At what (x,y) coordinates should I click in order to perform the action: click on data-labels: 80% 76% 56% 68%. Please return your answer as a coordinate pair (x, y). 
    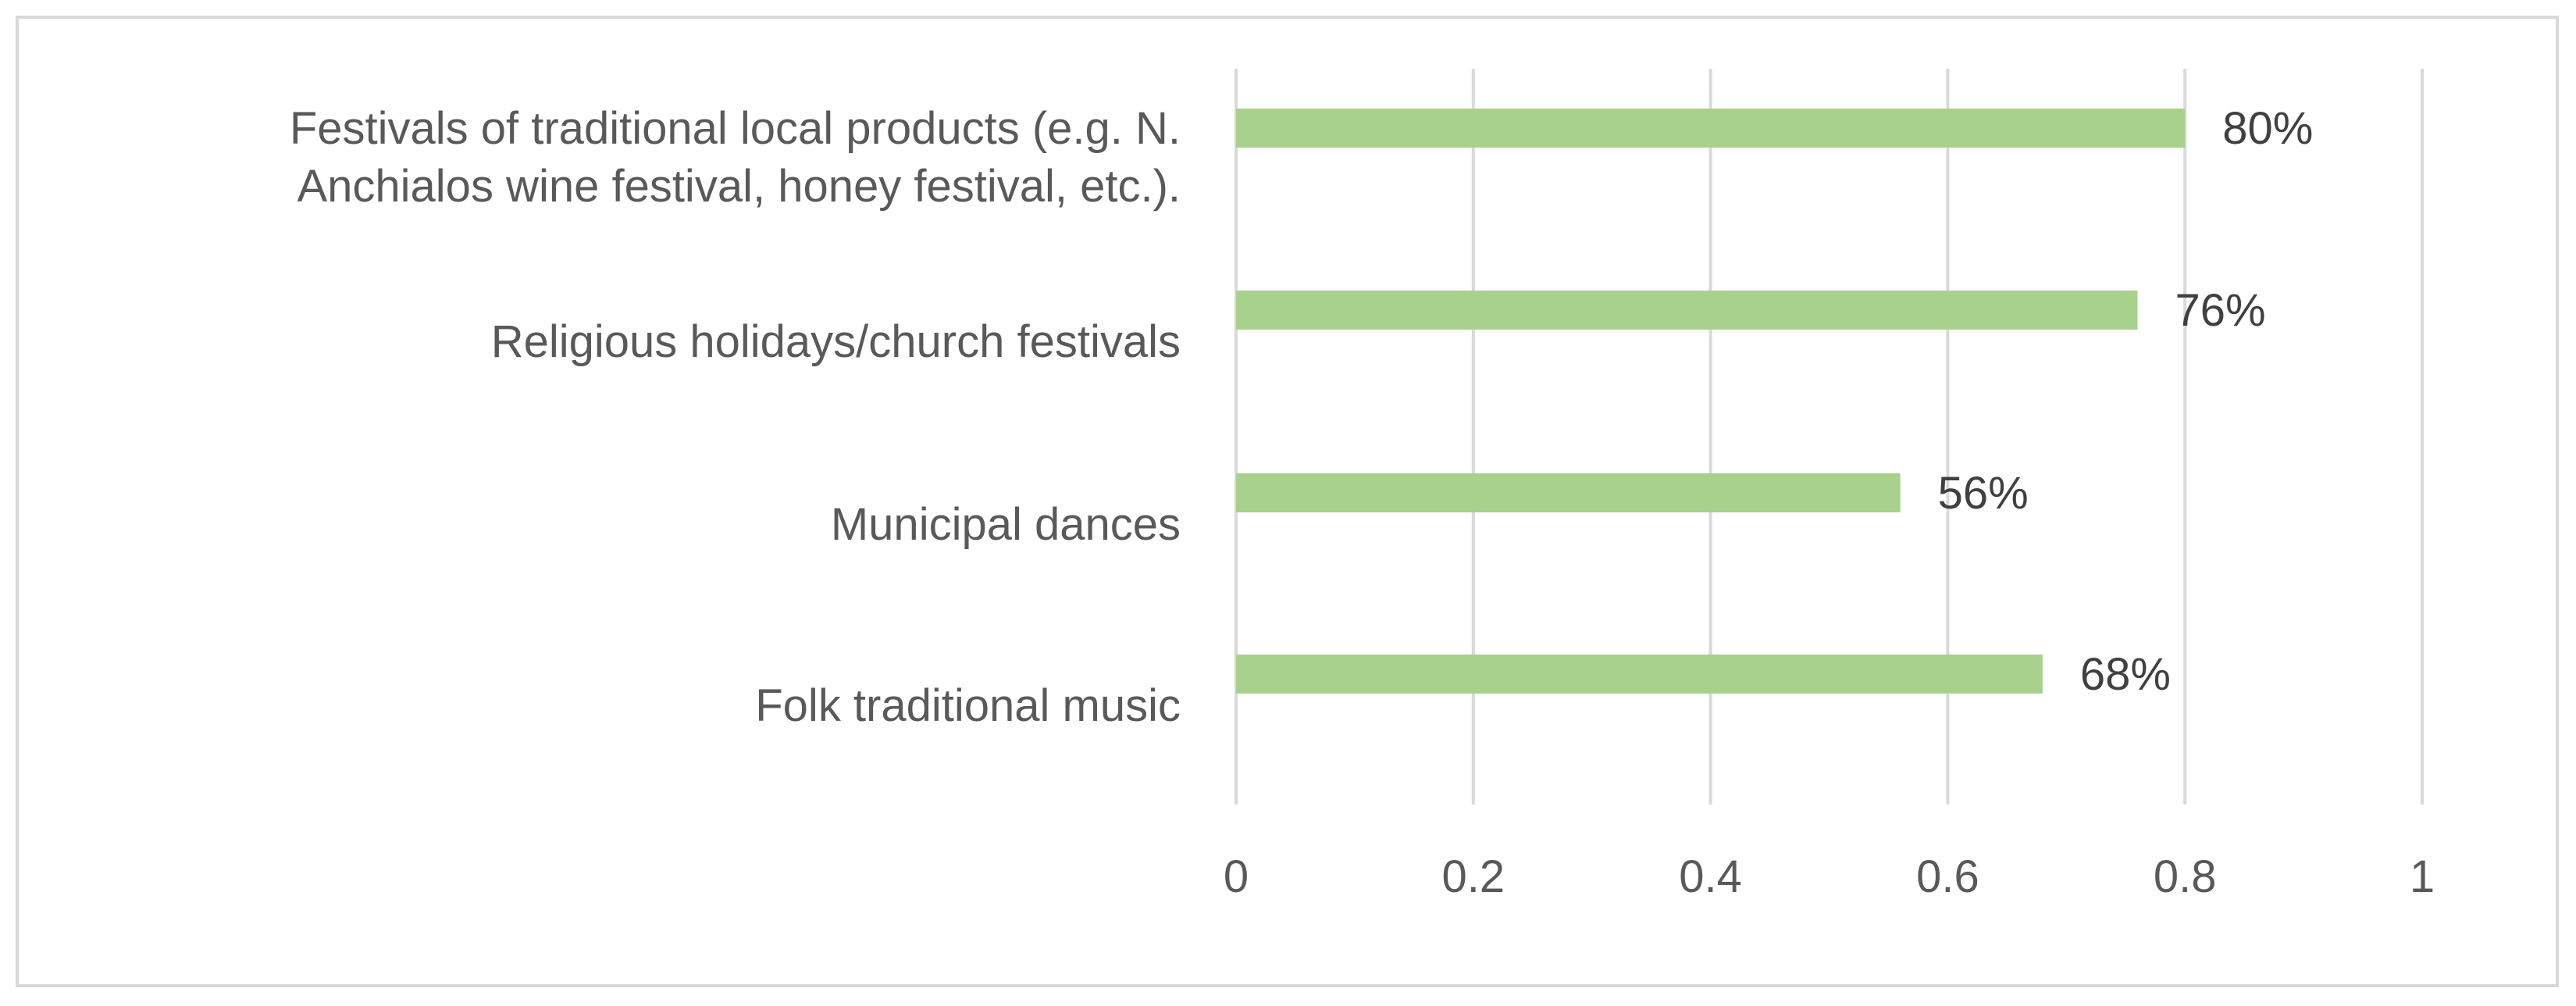
    Looking at the image, I should click on (2126, 401).